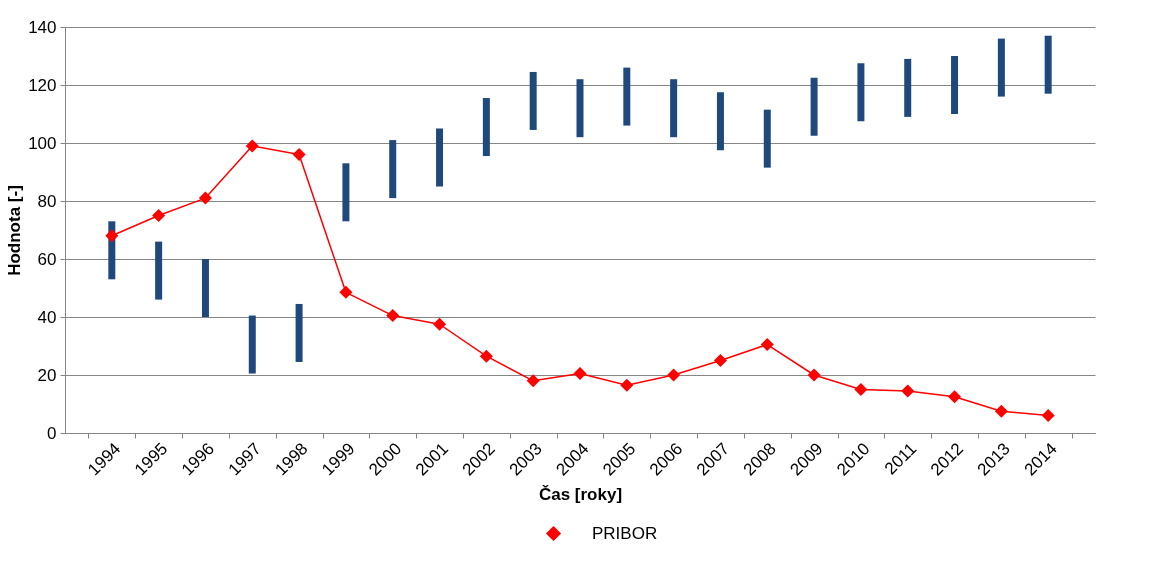  I want to click on x-axis-title: Čas [roky], so click(580, 494).